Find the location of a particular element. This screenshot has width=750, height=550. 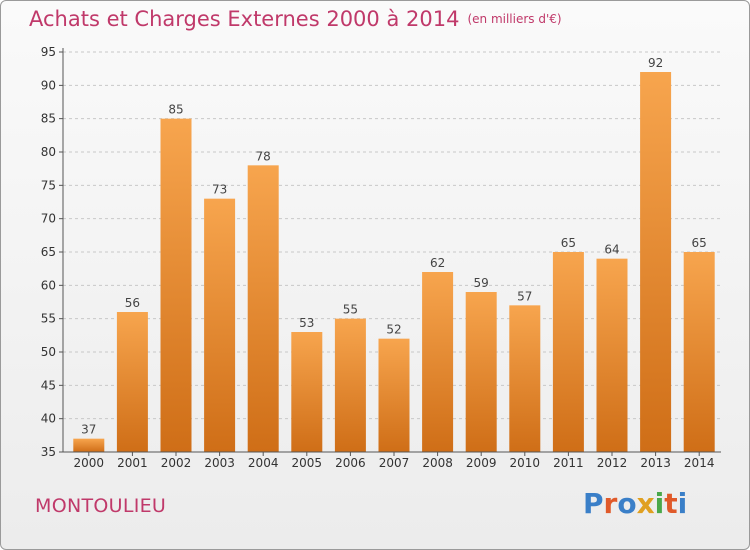

y-tick-label: 80 is located at coordinates (48, 152).